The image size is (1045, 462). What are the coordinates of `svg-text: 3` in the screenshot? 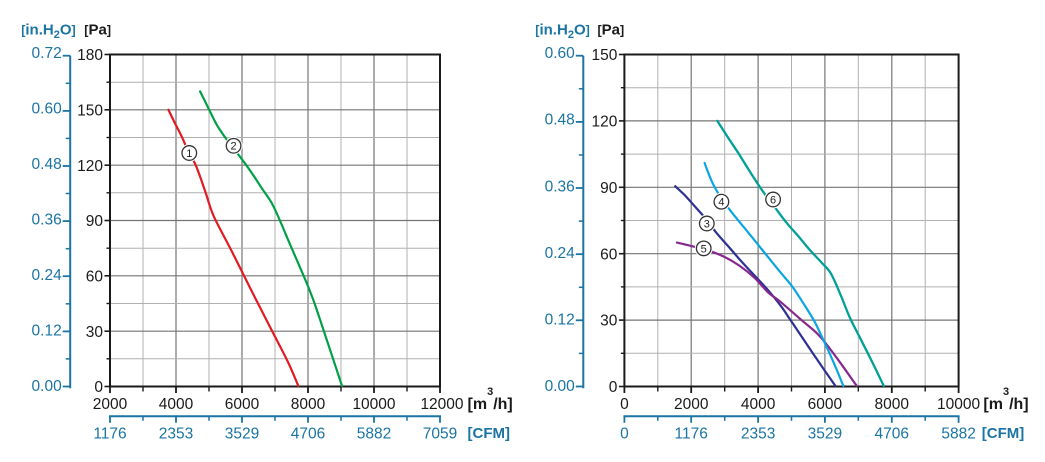 It's located at (707, 224).